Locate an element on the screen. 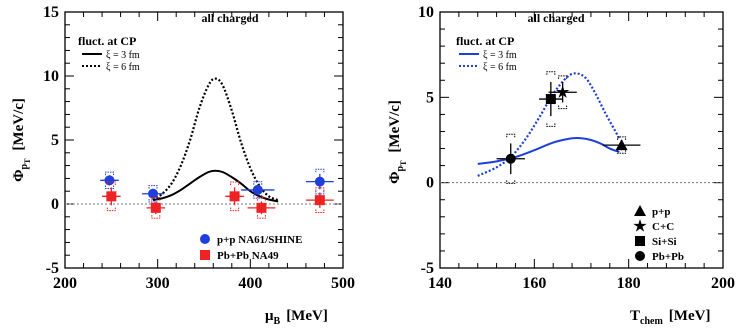  x-axis-label: μB [MeV] is located at coordinates (296, 317).